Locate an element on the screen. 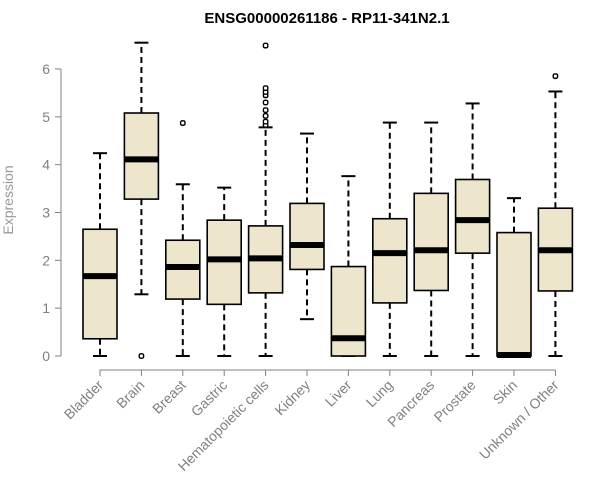  y-tick-label: 1 is located at coordinates (46, 308).